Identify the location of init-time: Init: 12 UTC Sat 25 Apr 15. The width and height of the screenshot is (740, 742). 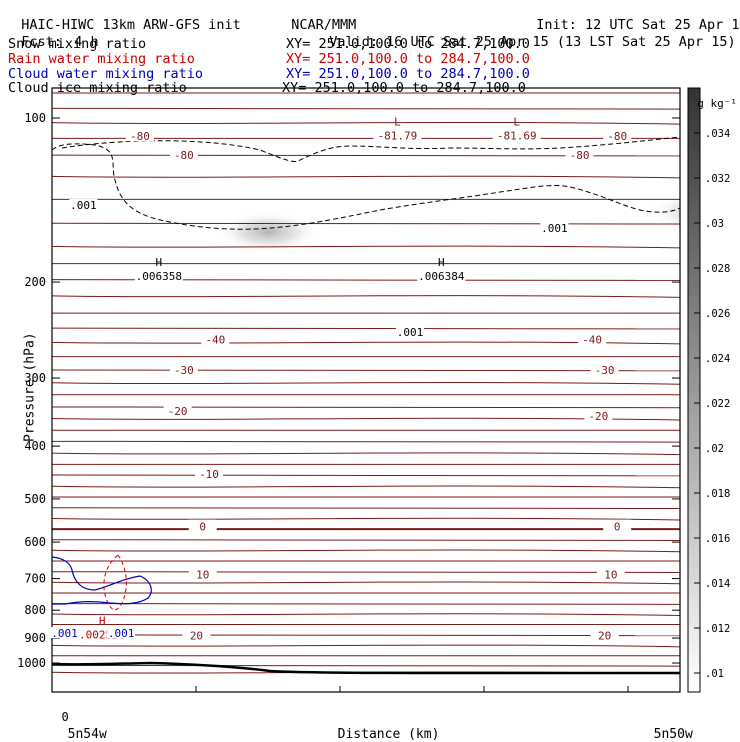
(638, 25).